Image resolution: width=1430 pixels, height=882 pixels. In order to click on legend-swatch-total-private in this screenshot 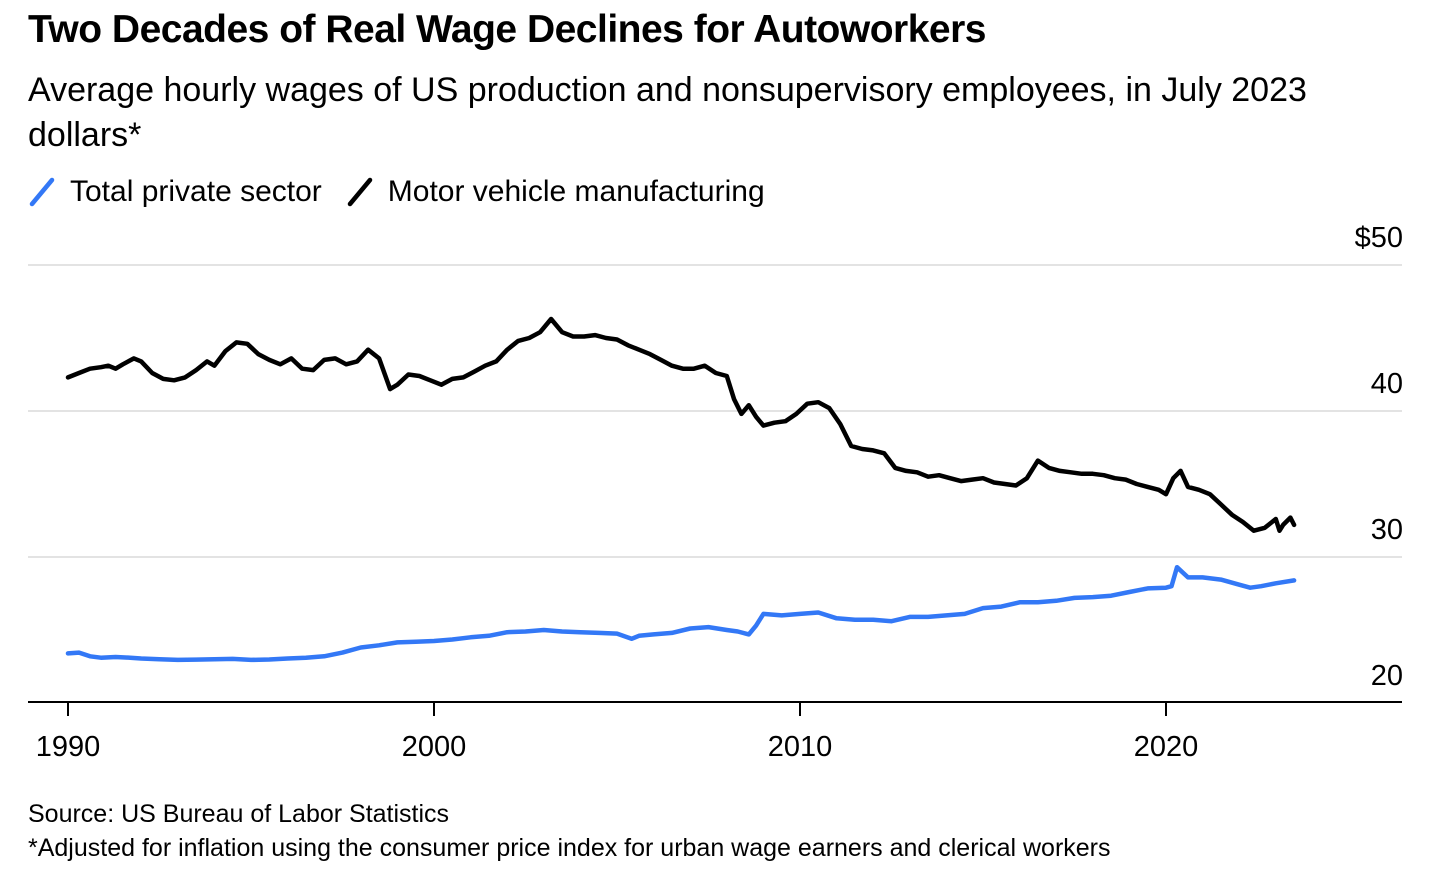, I will do `click(42, 192)`.